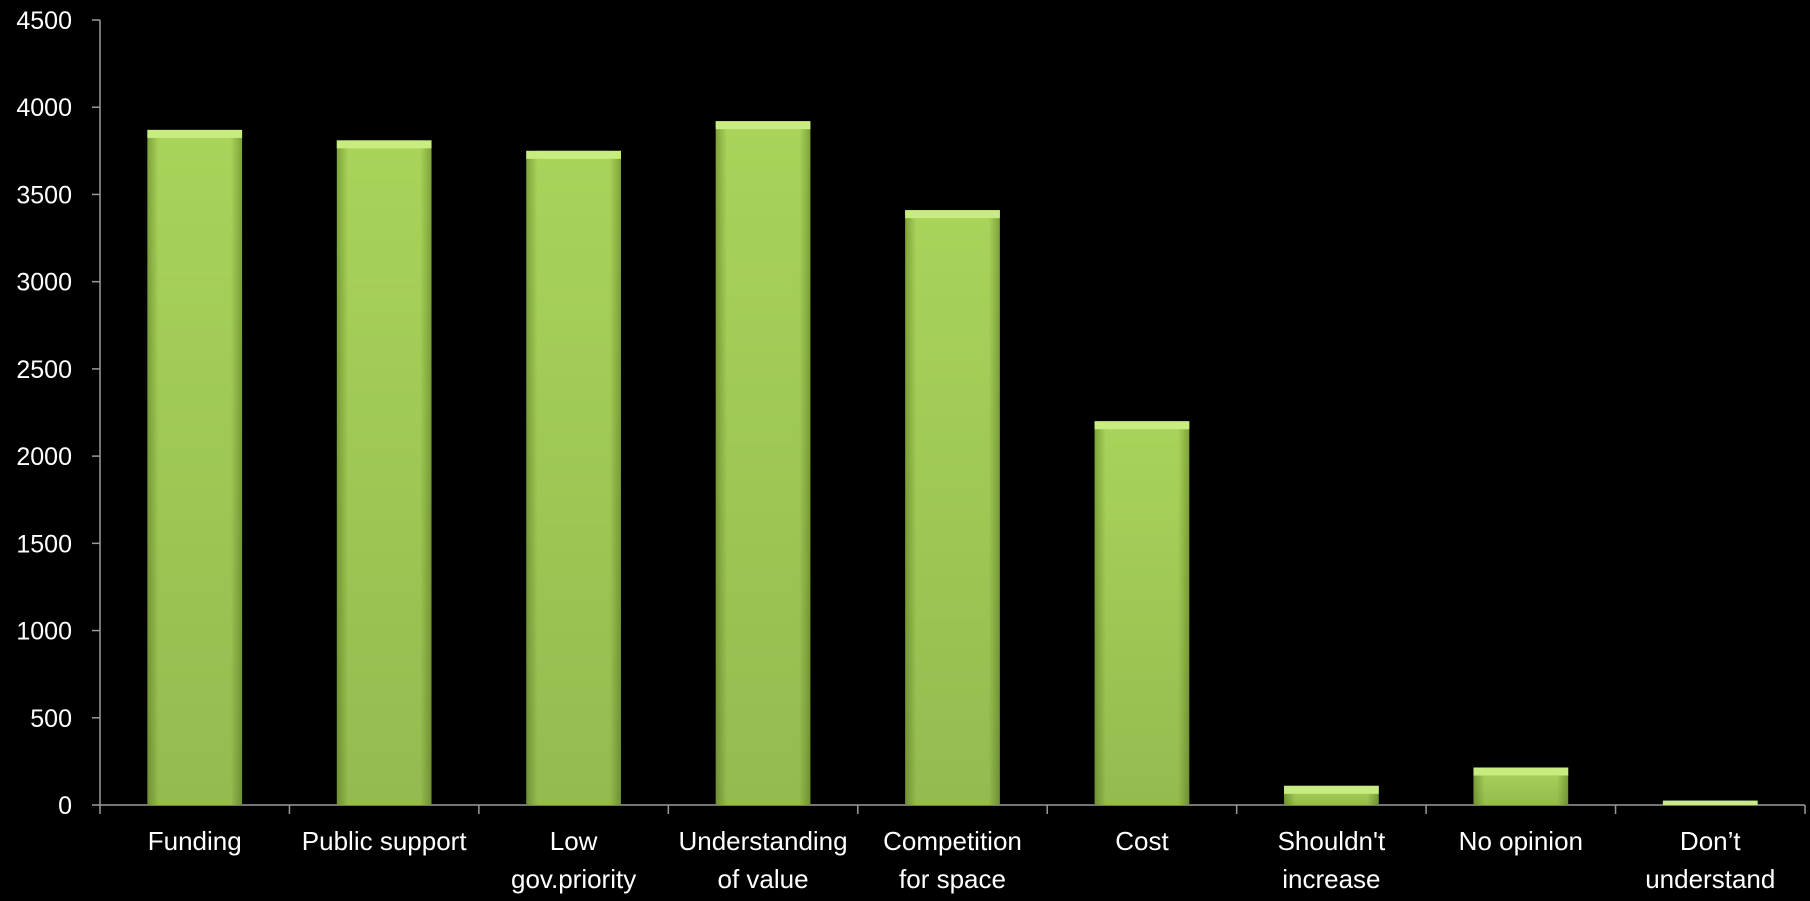 The height and width of the screenshot is (901, 1810). I want to click on x-category-label: Public support, so click(385, 841).